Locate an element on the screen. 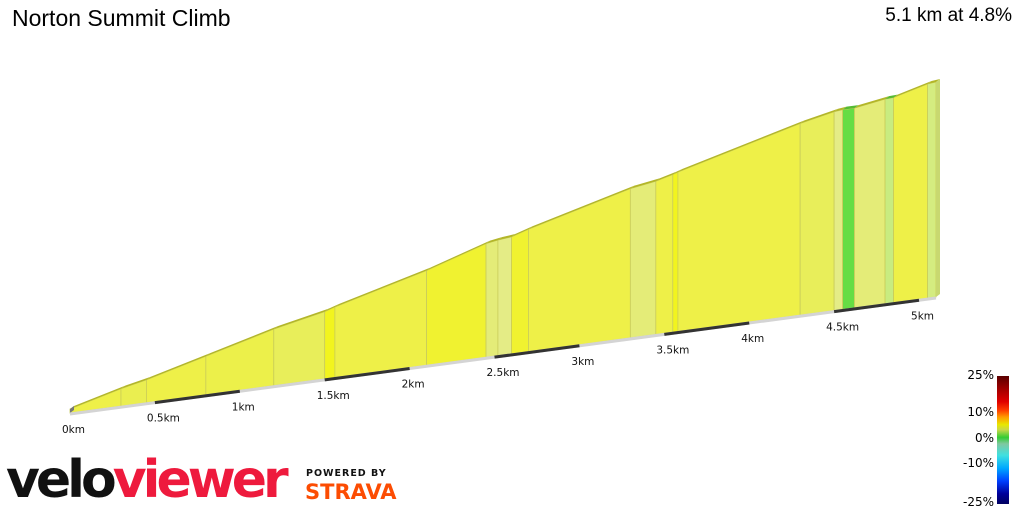 Image resolution: width=1024 pixels, height=512 pixels. powered-by-label: POWERED BY is located at coordinates (346, 473).